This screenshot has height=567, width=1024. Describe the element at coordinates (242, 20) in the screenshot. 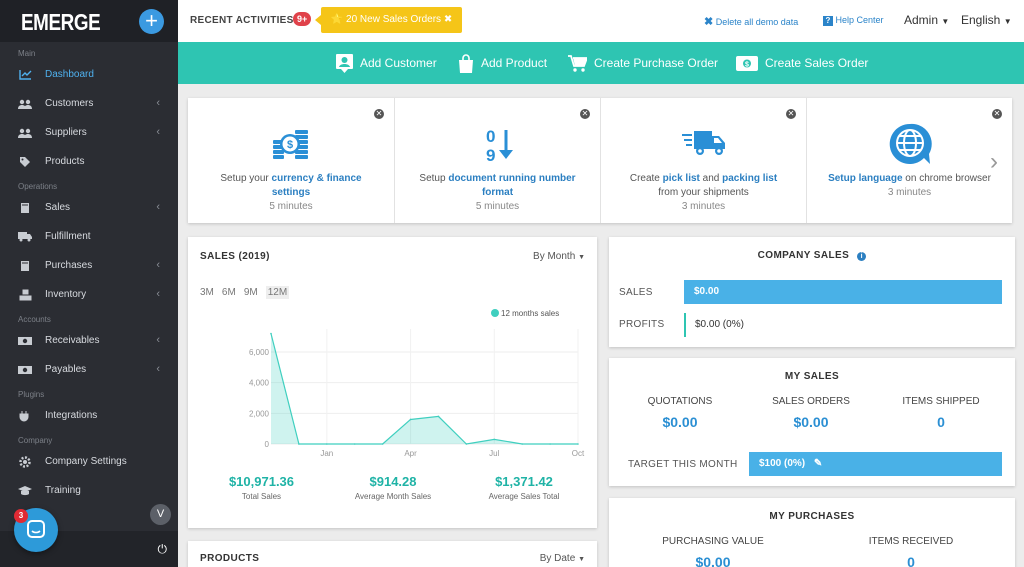

I see `recent-activities-link: RECENT ACTIVITIES` at that location.